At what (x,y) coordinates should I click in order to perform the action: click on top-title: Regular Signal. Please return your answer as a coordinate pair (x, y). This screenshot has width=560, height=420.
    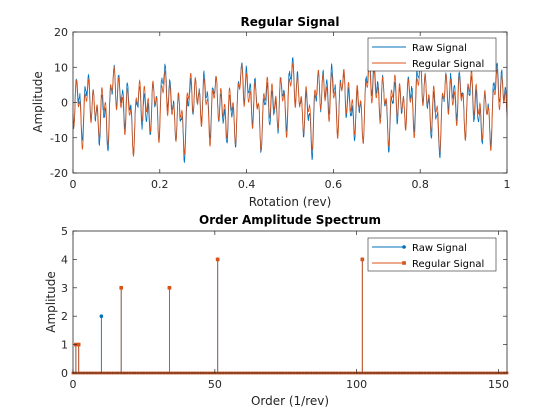
    Looking at the image, I should click on (290, 22).